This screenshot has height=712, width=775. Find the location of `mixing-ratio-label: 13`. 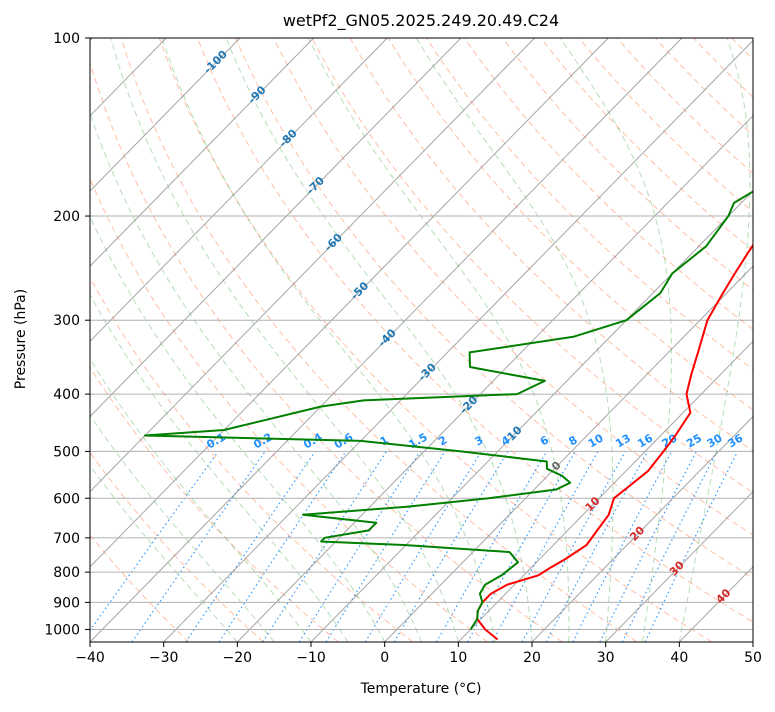

mixing-ratio-label: 13 is located at coordinates (623, 441).